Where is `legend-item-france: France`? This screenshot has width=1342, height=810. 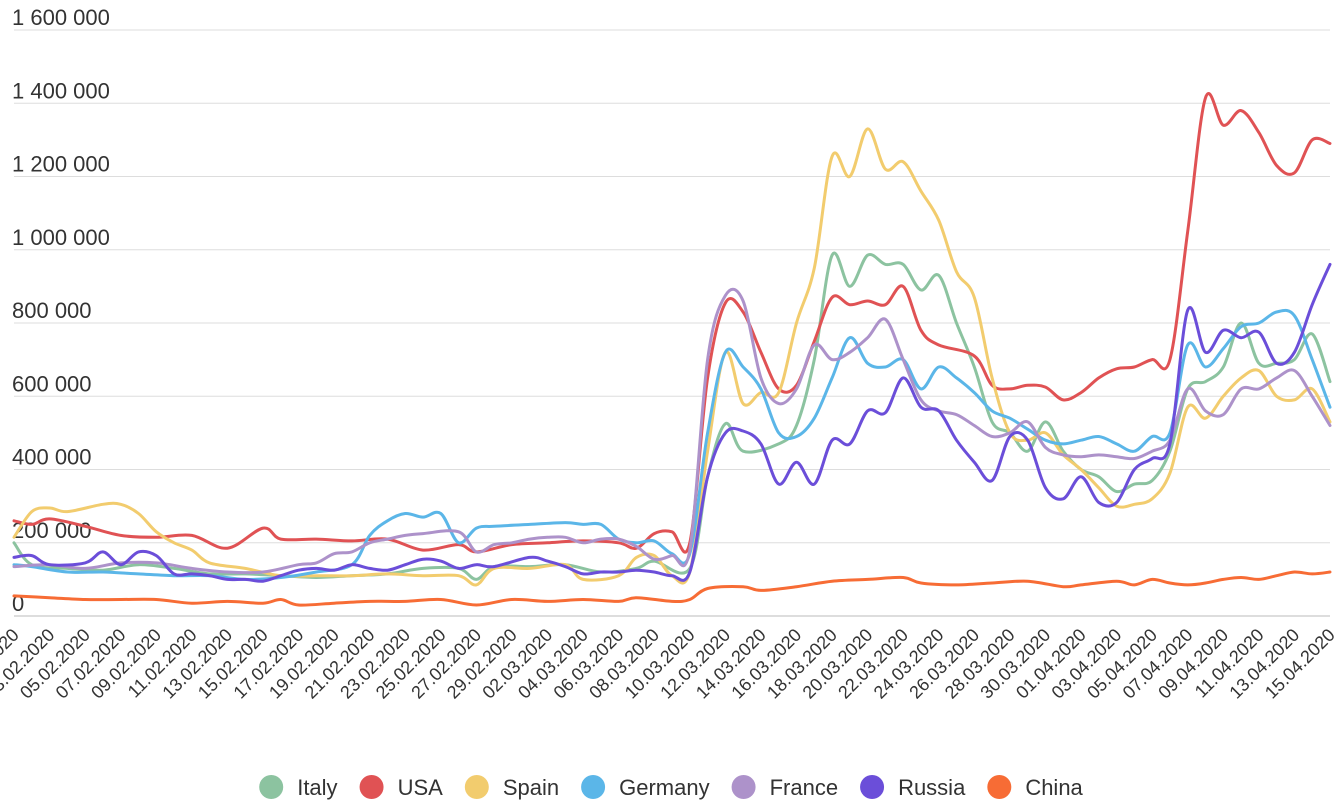
legend-item-france: France is located at coordinates (784, 787).